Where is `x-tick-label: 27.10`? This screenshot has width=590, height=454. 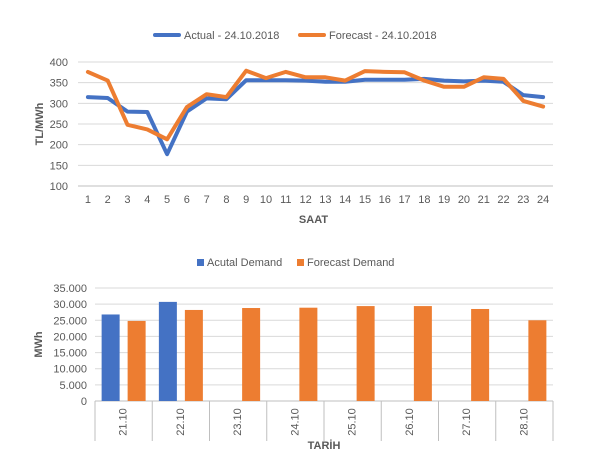 x-tick-label: 27.10 is located at coordinates (467, 422).